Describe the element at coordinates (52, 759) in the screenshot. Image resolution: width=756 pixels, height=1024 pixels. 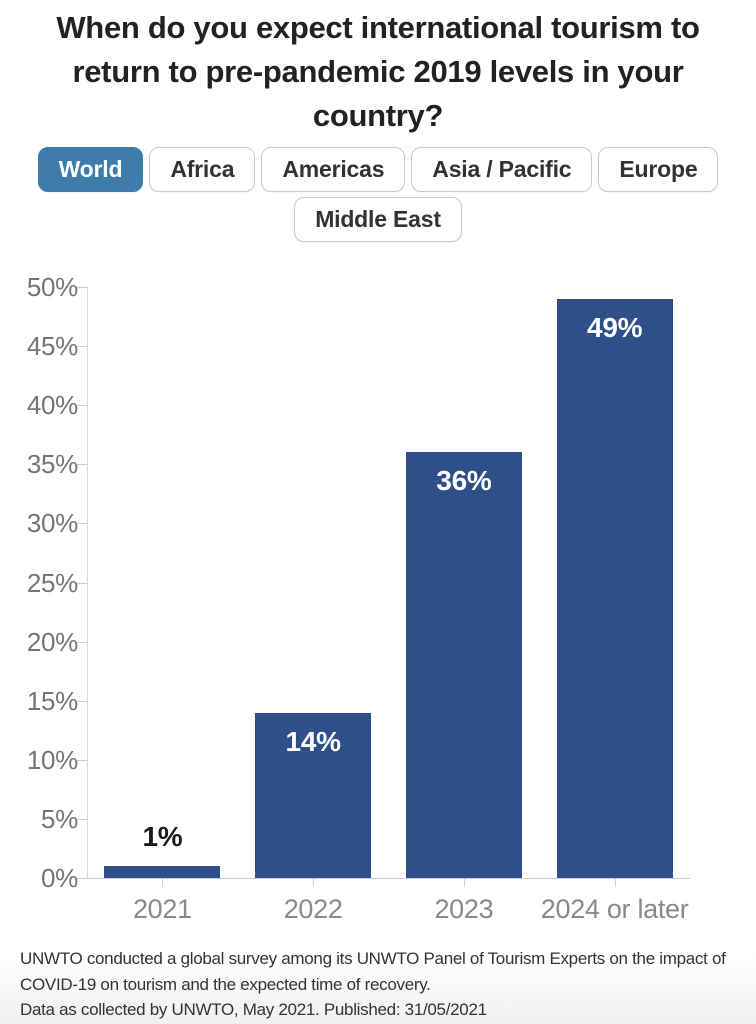
I see `y-axis-tick-label: 10%` at that location.